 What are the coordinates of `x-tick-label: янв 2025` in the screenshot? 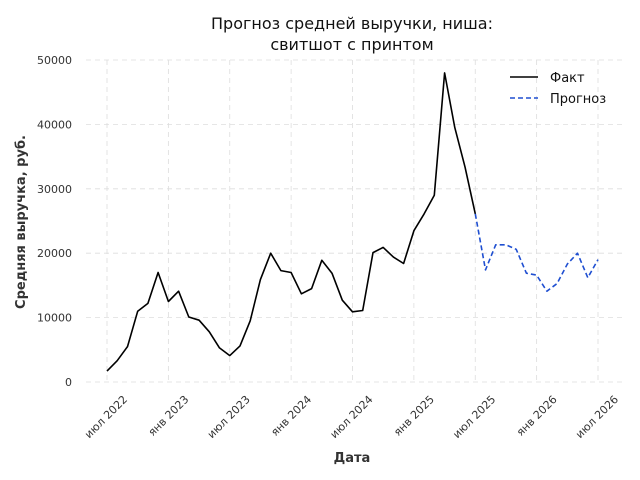 It's located at (414, 416).